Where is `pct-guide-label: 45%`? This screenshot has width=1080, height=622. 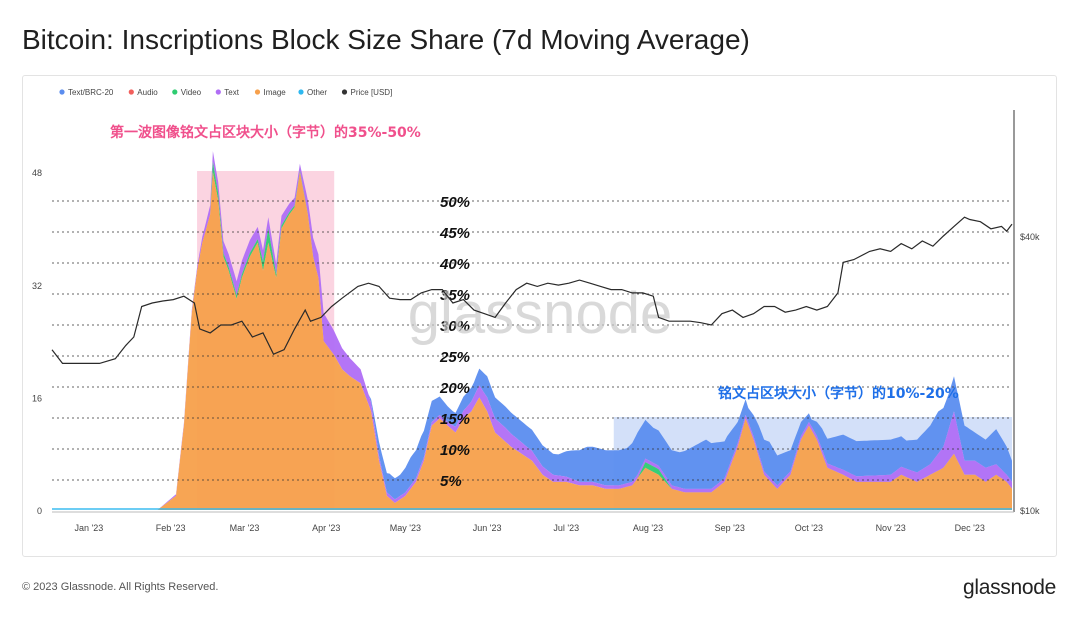 pct-guide-label: 45% is located at coordinates (454, 233).